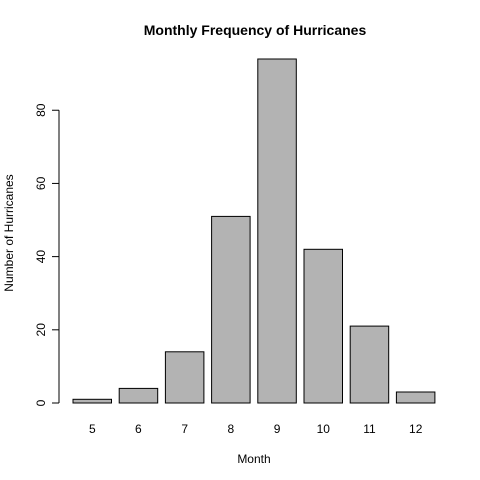  Describe the element at coordinates (324, 429) in the screenshot. I see `x-tick-label: 10` at that location.